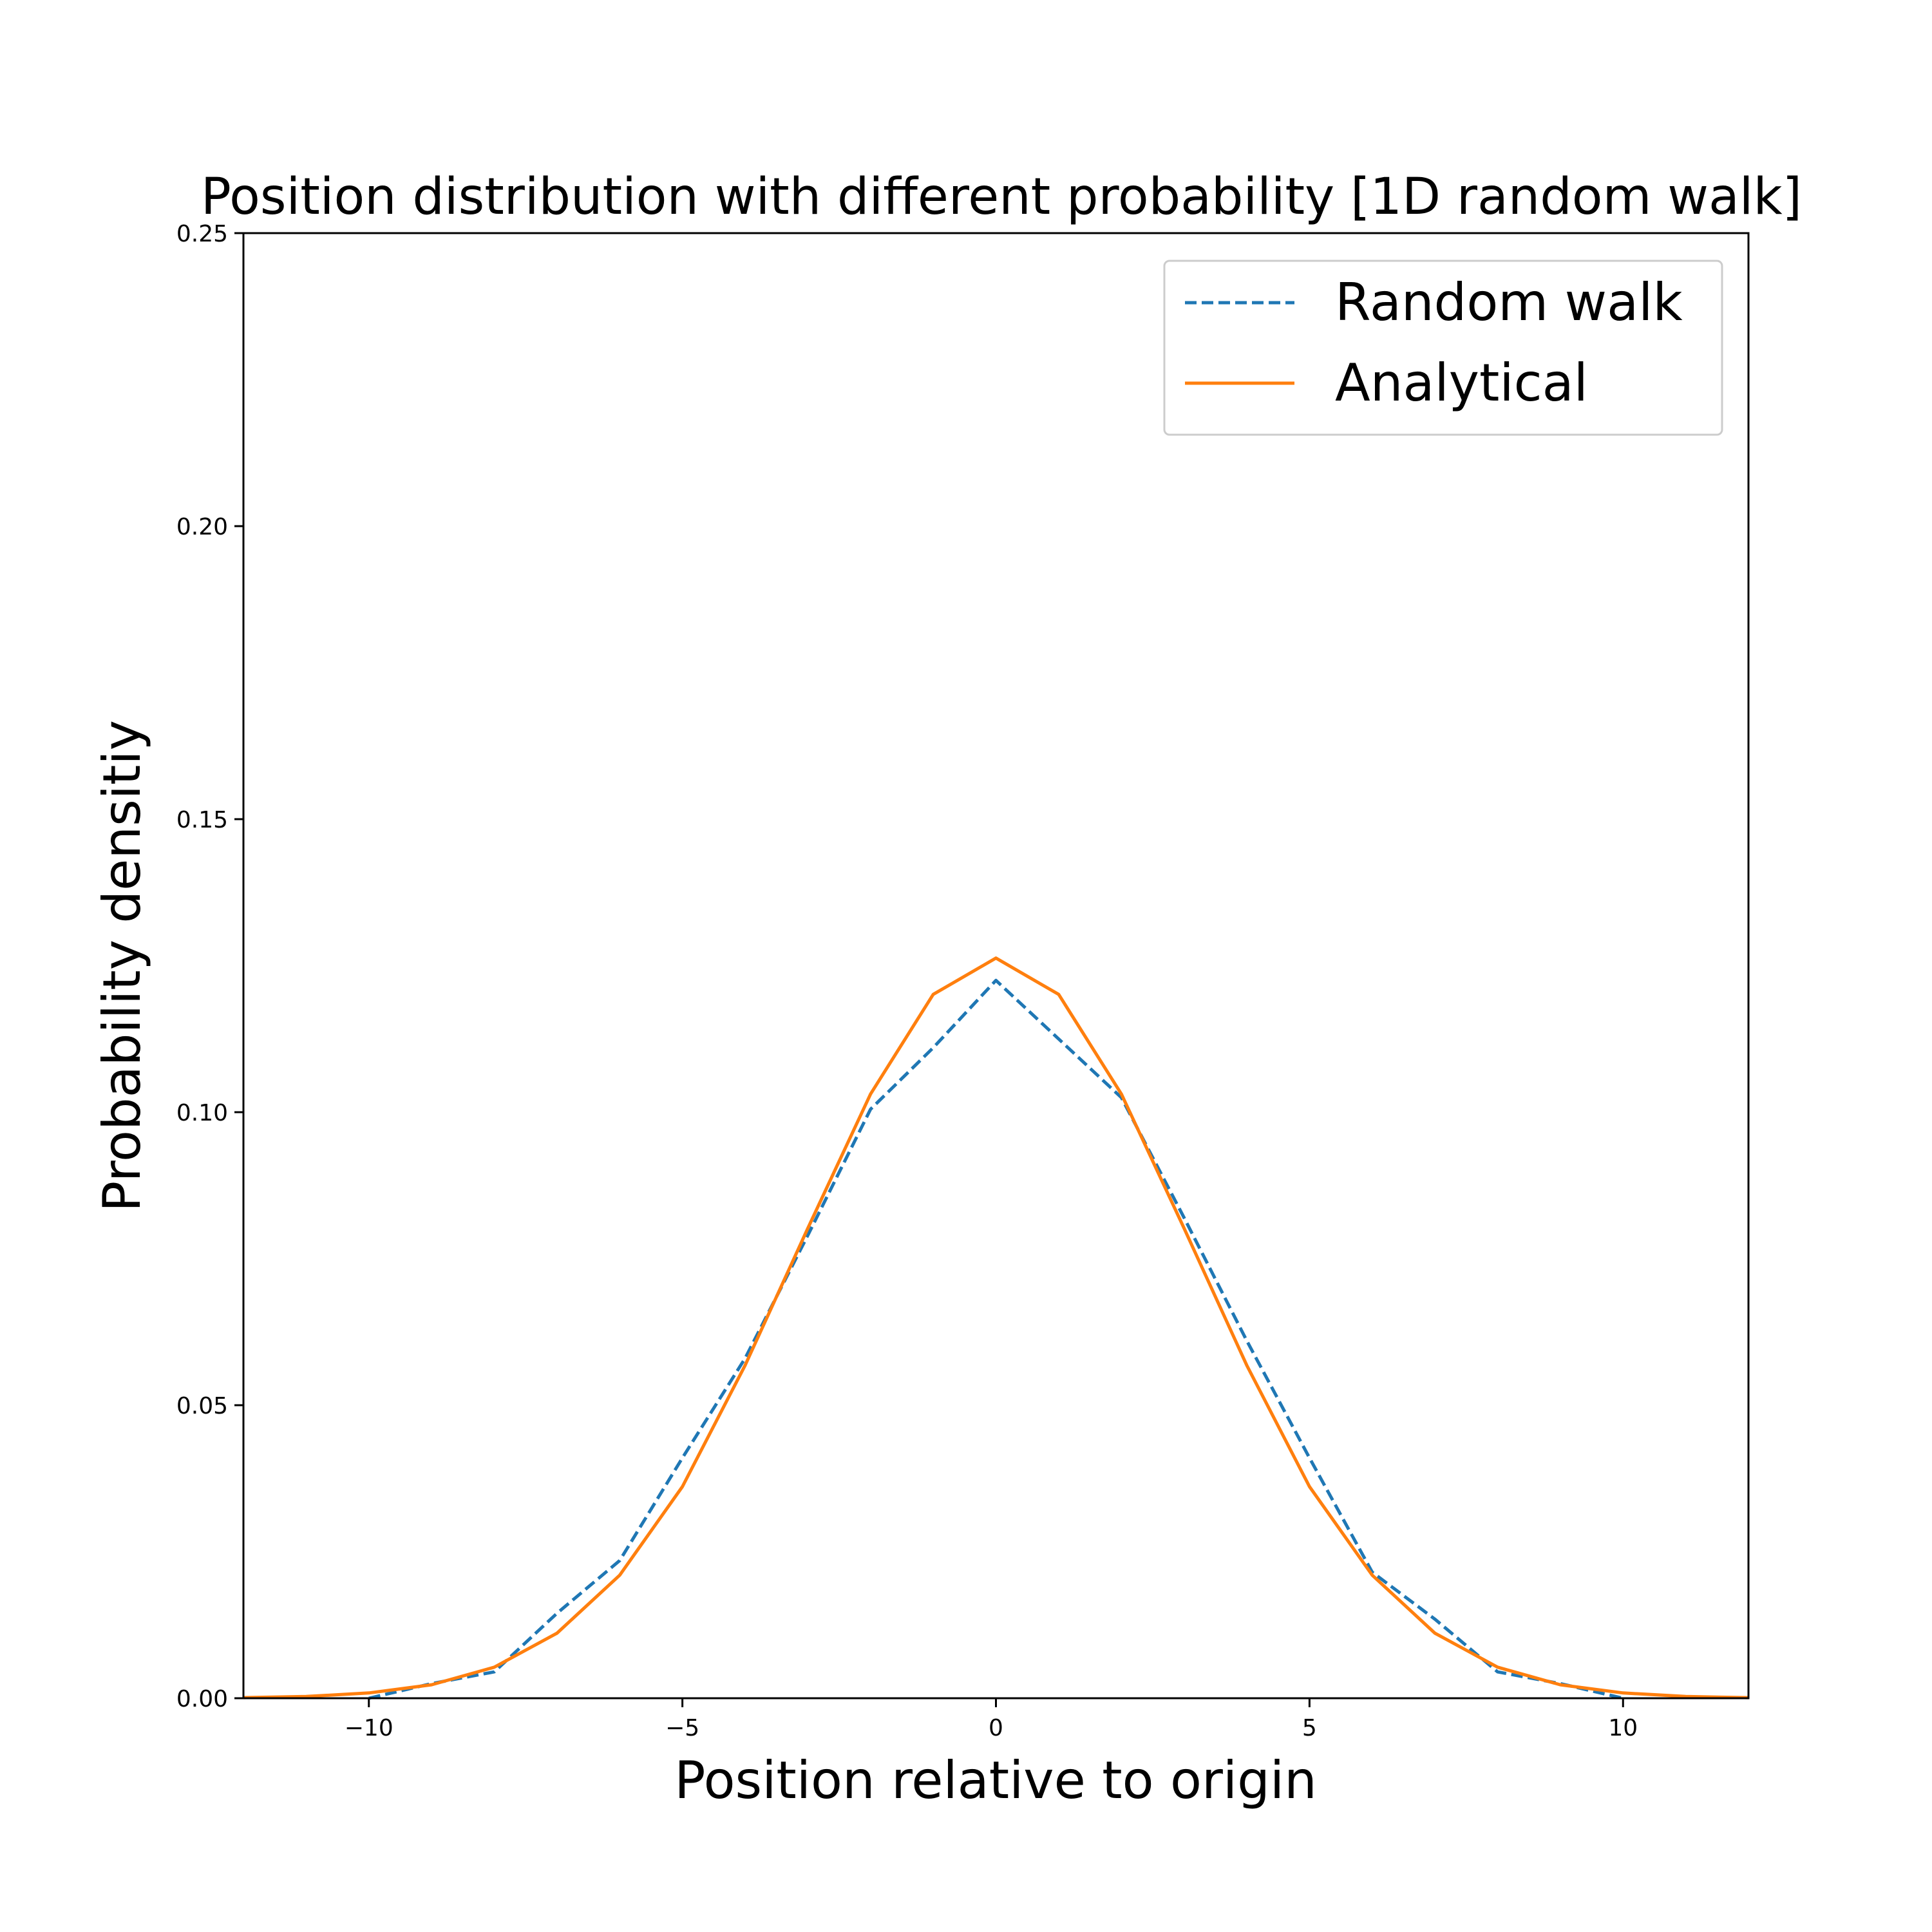 This screenshot has height=1932, width=1932. Describe the element at coordinates (1461, 383) in the screenshot. I see `legend-label-analytical: Analytical` at that location.